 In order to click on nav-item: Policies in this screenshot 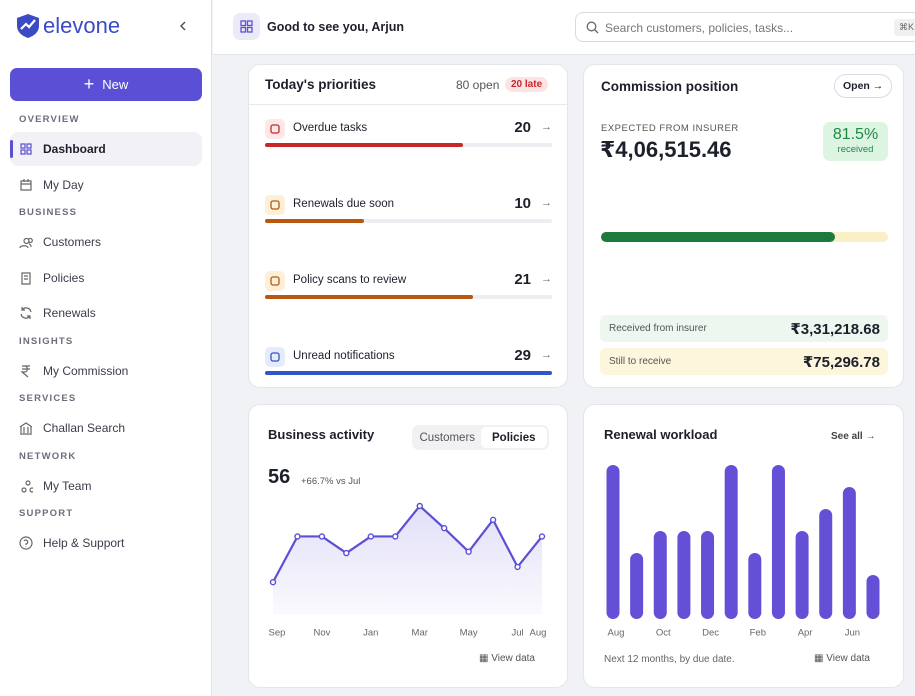, I will do `click(106, 278)`.